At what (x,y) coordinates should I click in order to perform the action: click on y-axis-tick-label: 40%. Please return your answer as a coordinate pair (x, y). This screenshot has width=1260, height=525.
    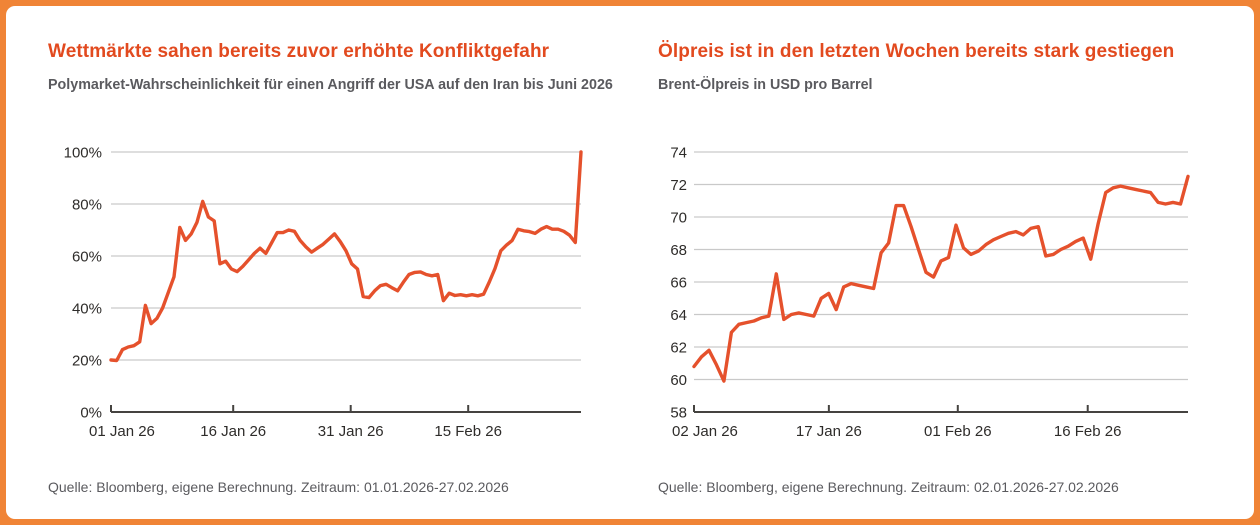
    Looking at the image, I should click on (87, 309).